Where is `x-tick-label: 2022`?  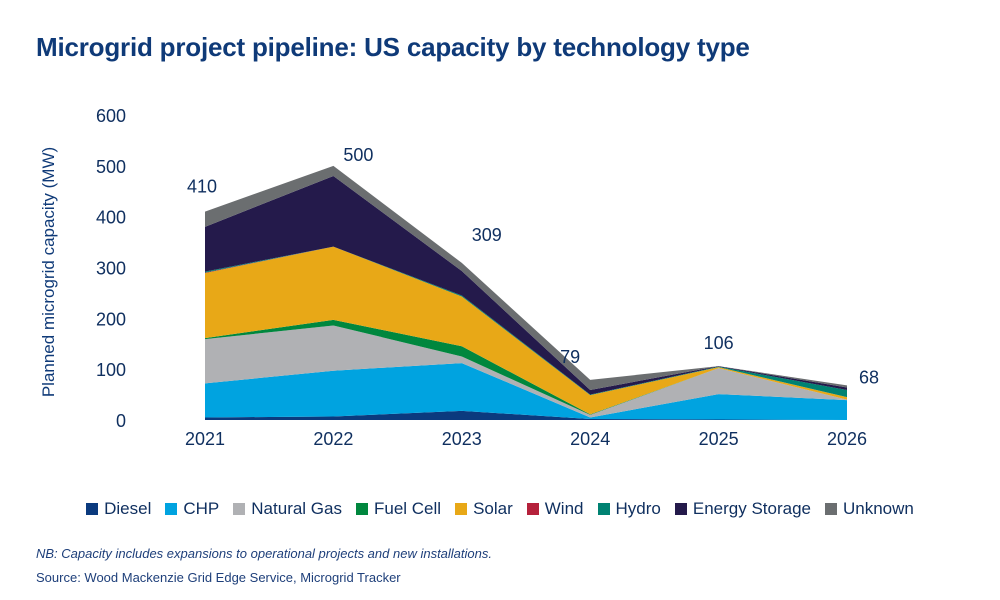 x-tick-label: 2022 is located at coordinates (333, 439).